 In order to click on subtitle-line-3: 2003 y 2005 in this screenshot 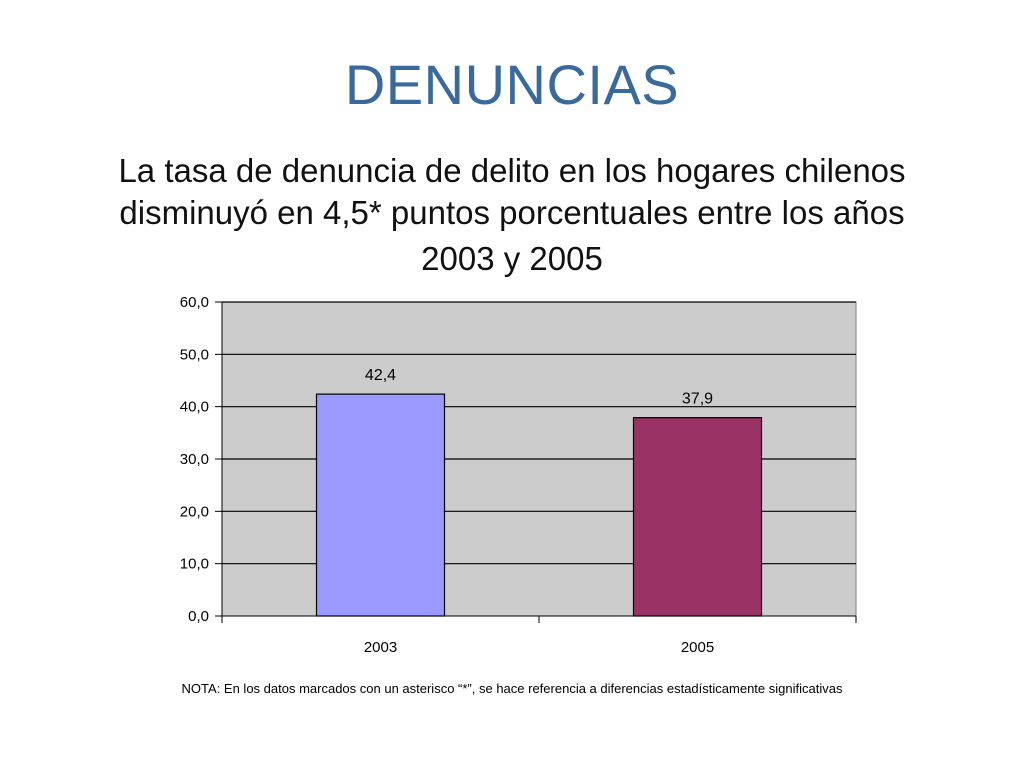, I will do `click(512, 258)`.